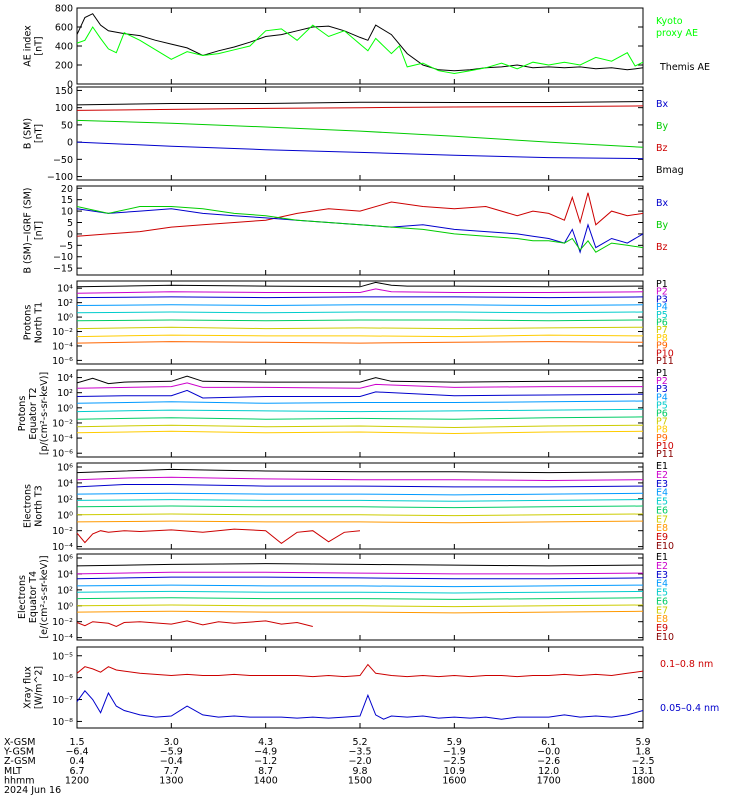  Describe the element at coordinates (662, 338) in the screenshot. I see `legend-entry: P8` at that location.